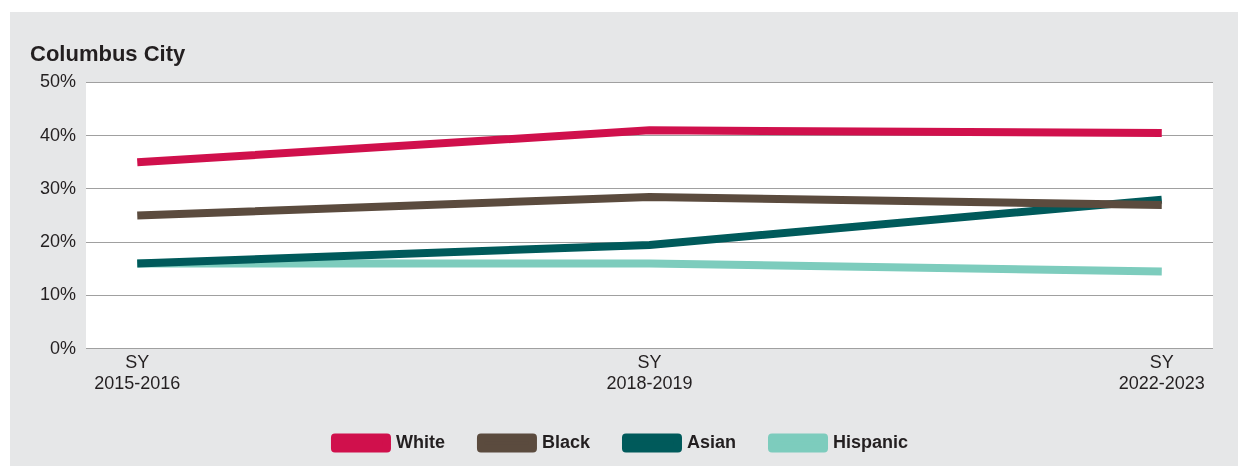  Describe the element at coordinates (711, 441) in the screenshot. I see `legend-label: Asian` at that location.